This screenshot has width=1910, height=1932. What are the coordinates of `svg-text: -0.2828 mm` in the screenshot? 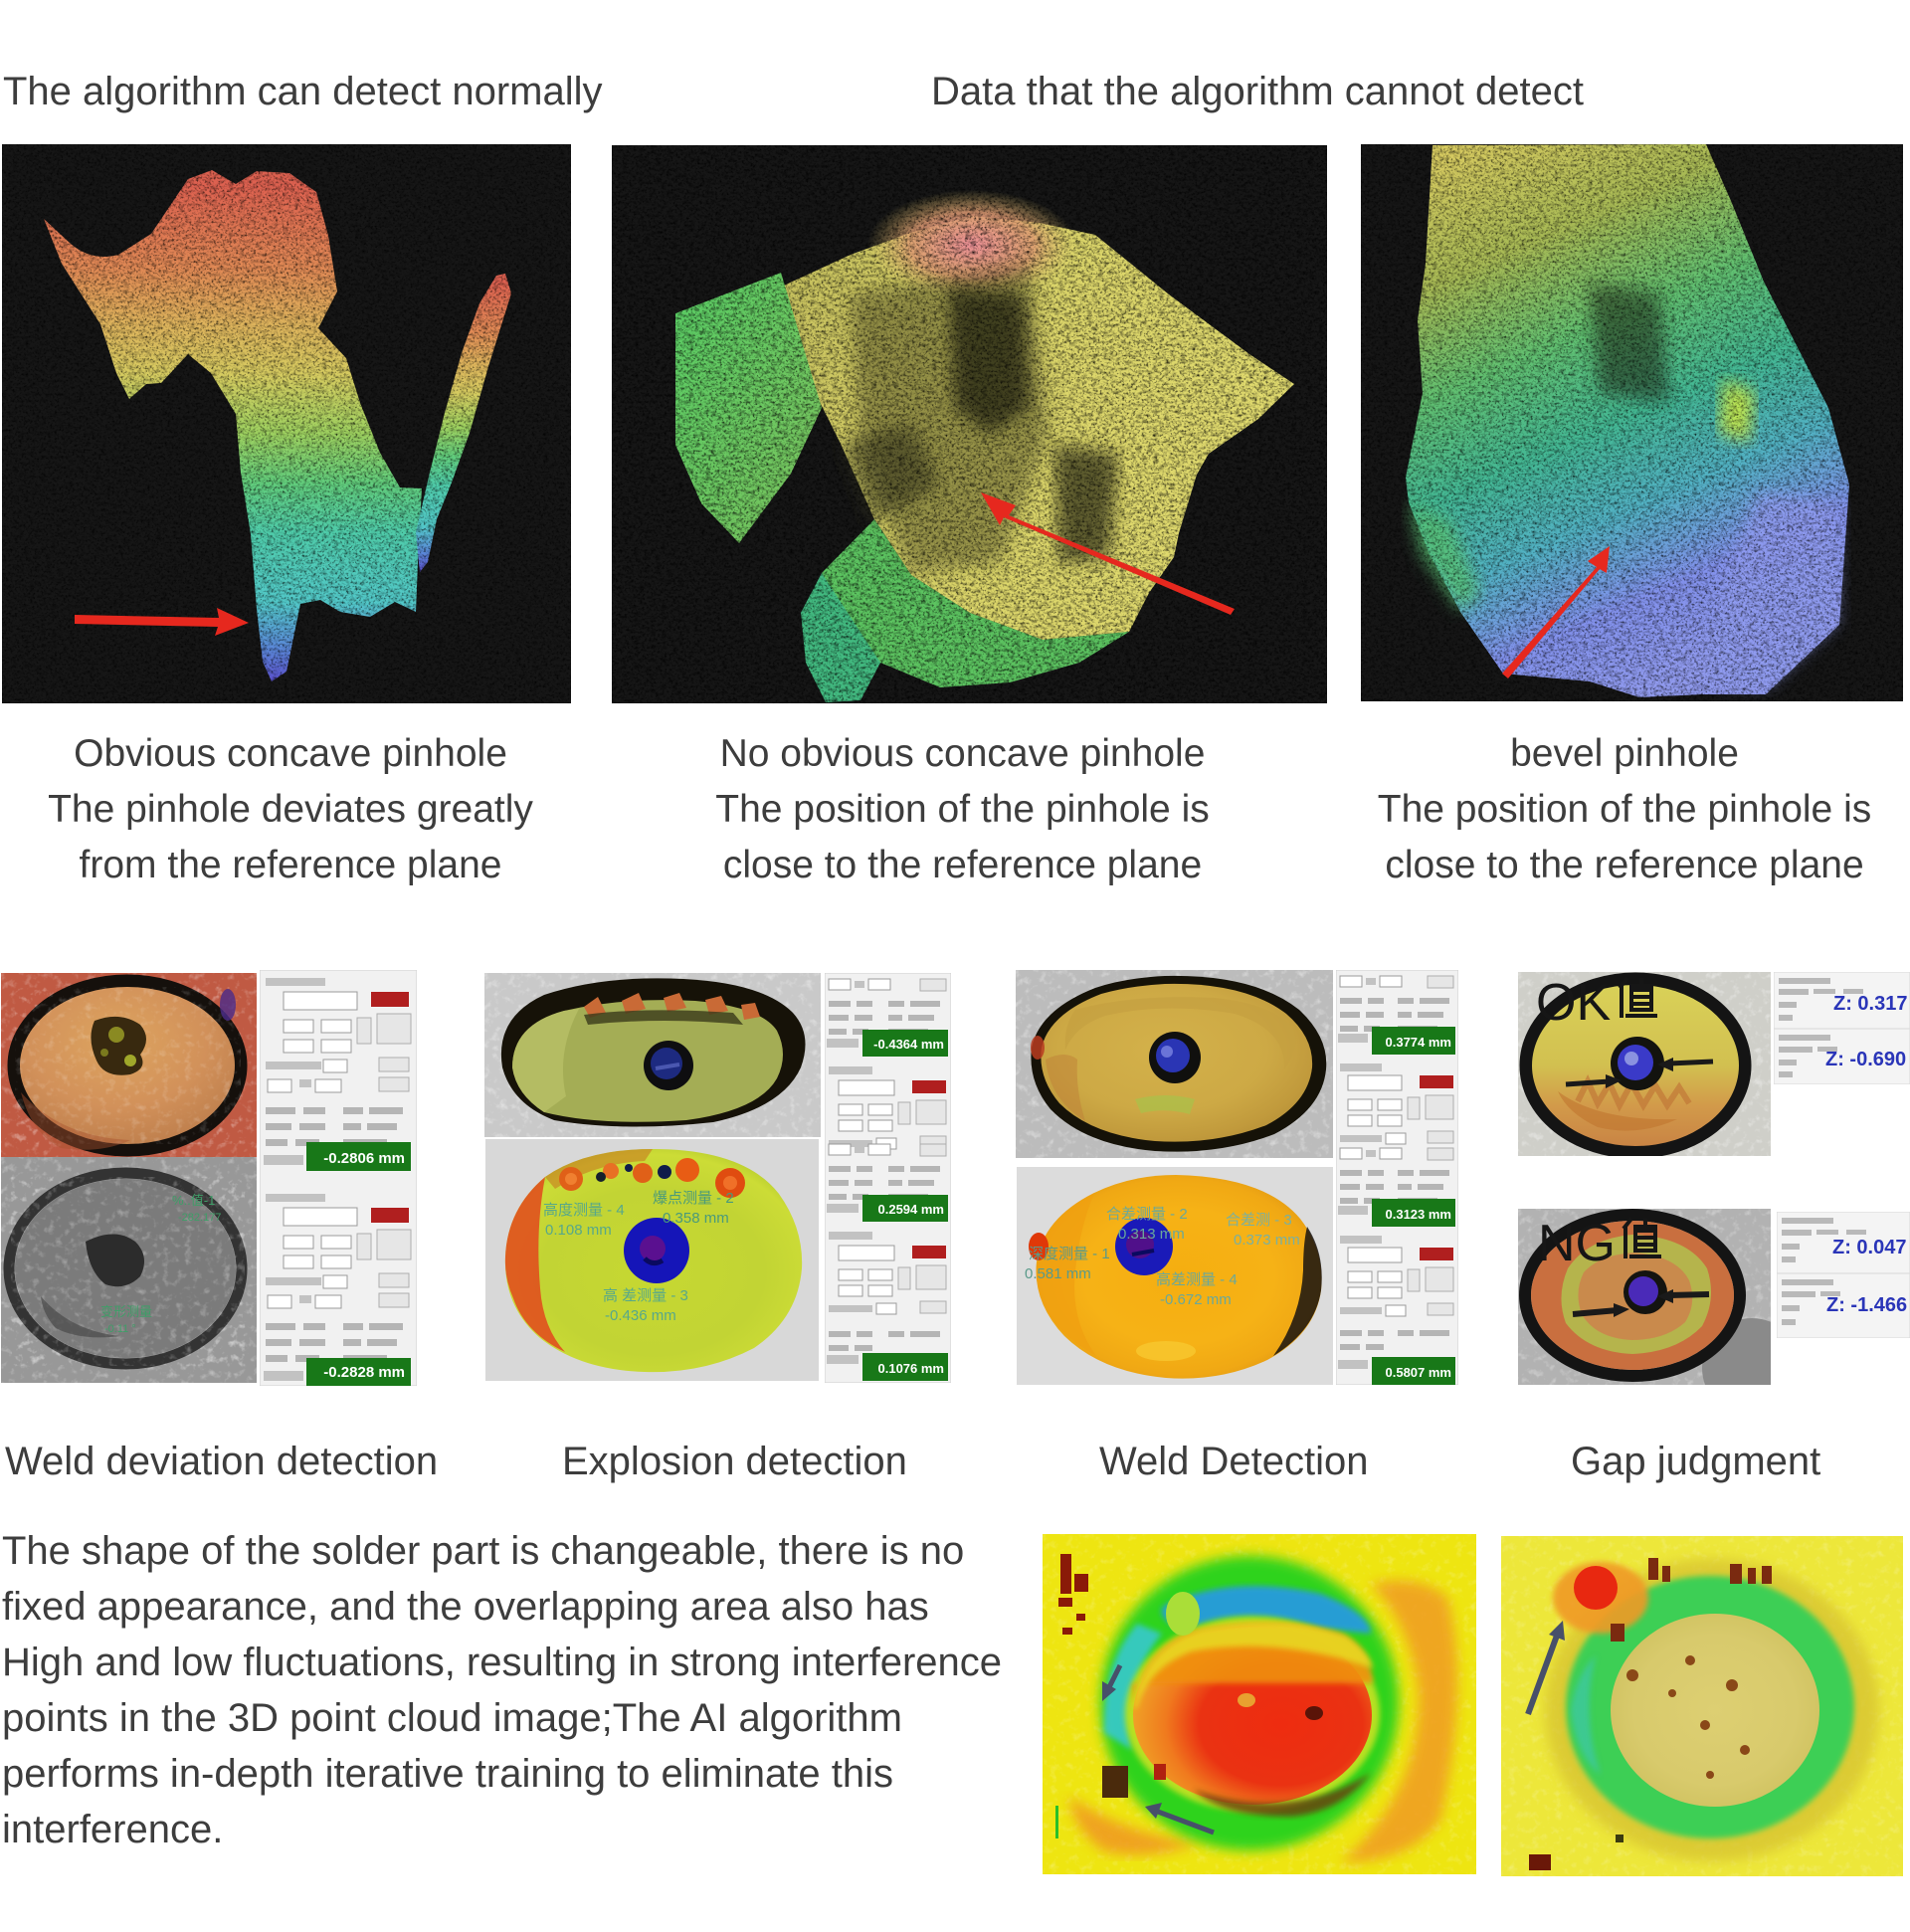 It's located at (364, 1372).